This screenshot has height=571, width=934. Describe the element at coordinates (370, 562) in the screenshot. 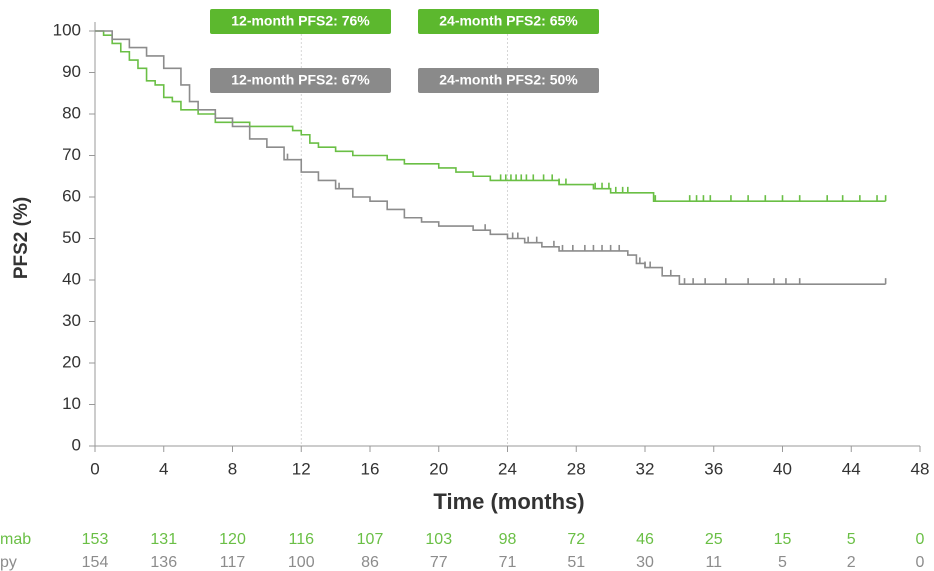

I see `at-risk-count: 86` at that location.